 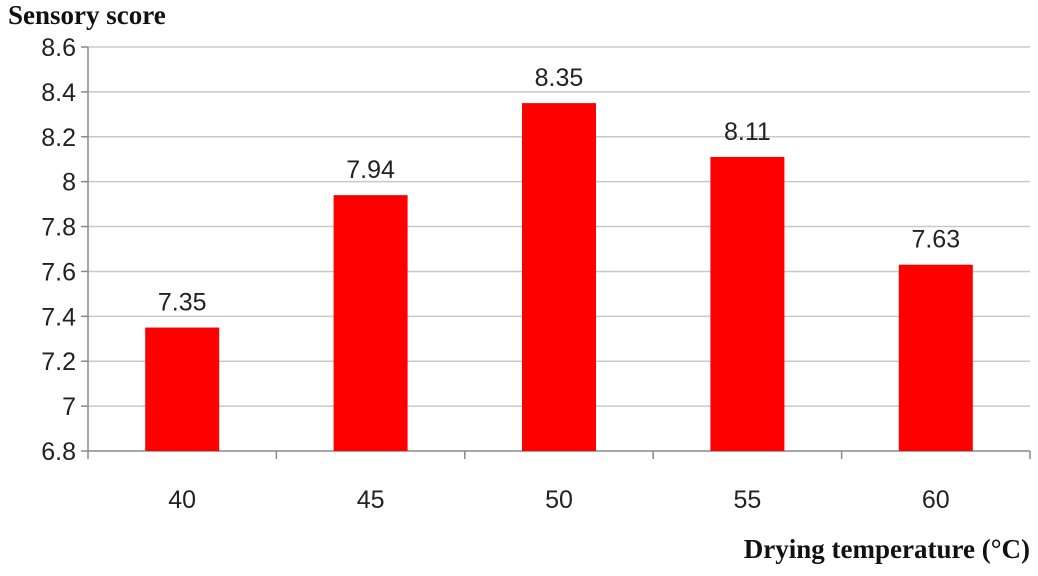 I want to click on y-tick-label: 7, so click(x=69, y=407).